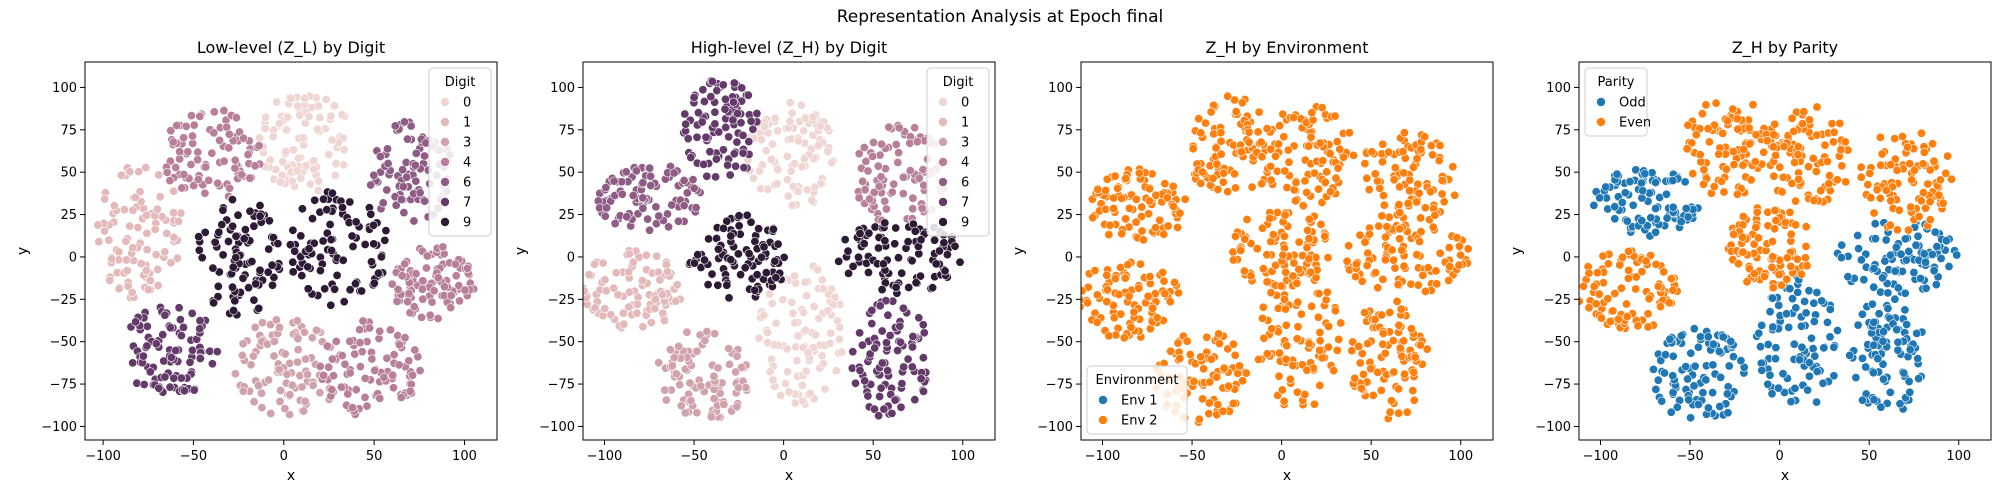  I want to click on legend-label: 7, so click(467, 203).